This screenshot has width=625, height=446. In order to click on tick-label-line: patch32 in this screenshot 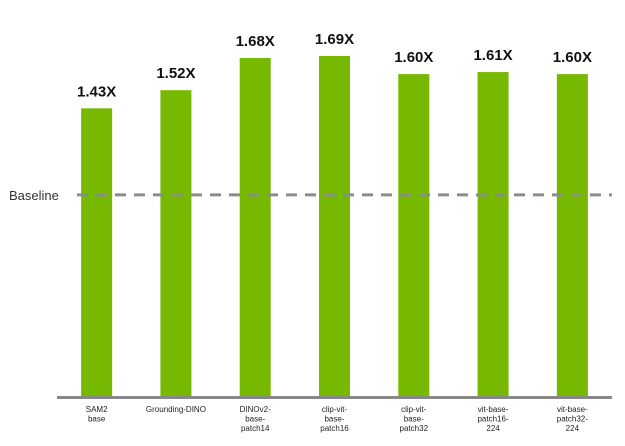, I will do `click(414, 428)`.